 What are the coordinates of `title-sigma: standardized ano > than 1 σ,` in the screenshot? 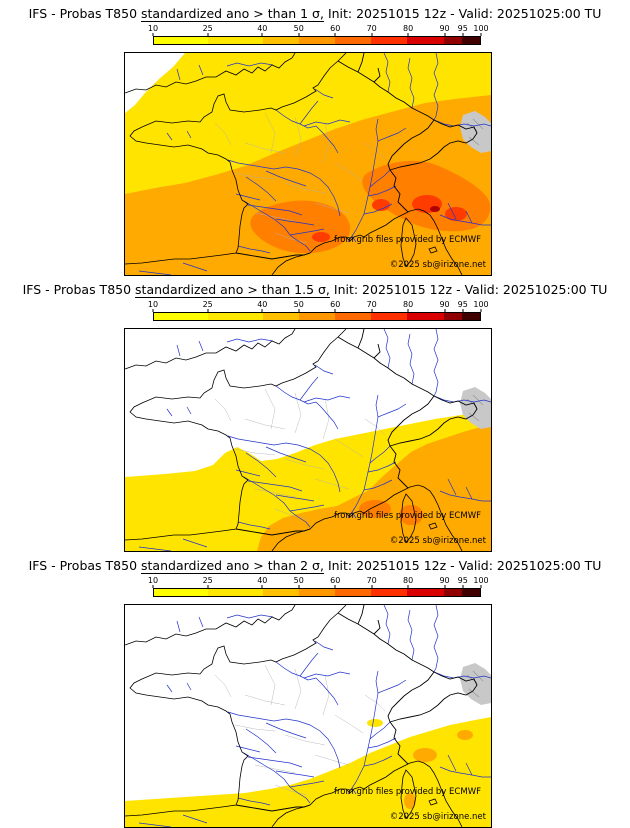 It's located at (232, 13).